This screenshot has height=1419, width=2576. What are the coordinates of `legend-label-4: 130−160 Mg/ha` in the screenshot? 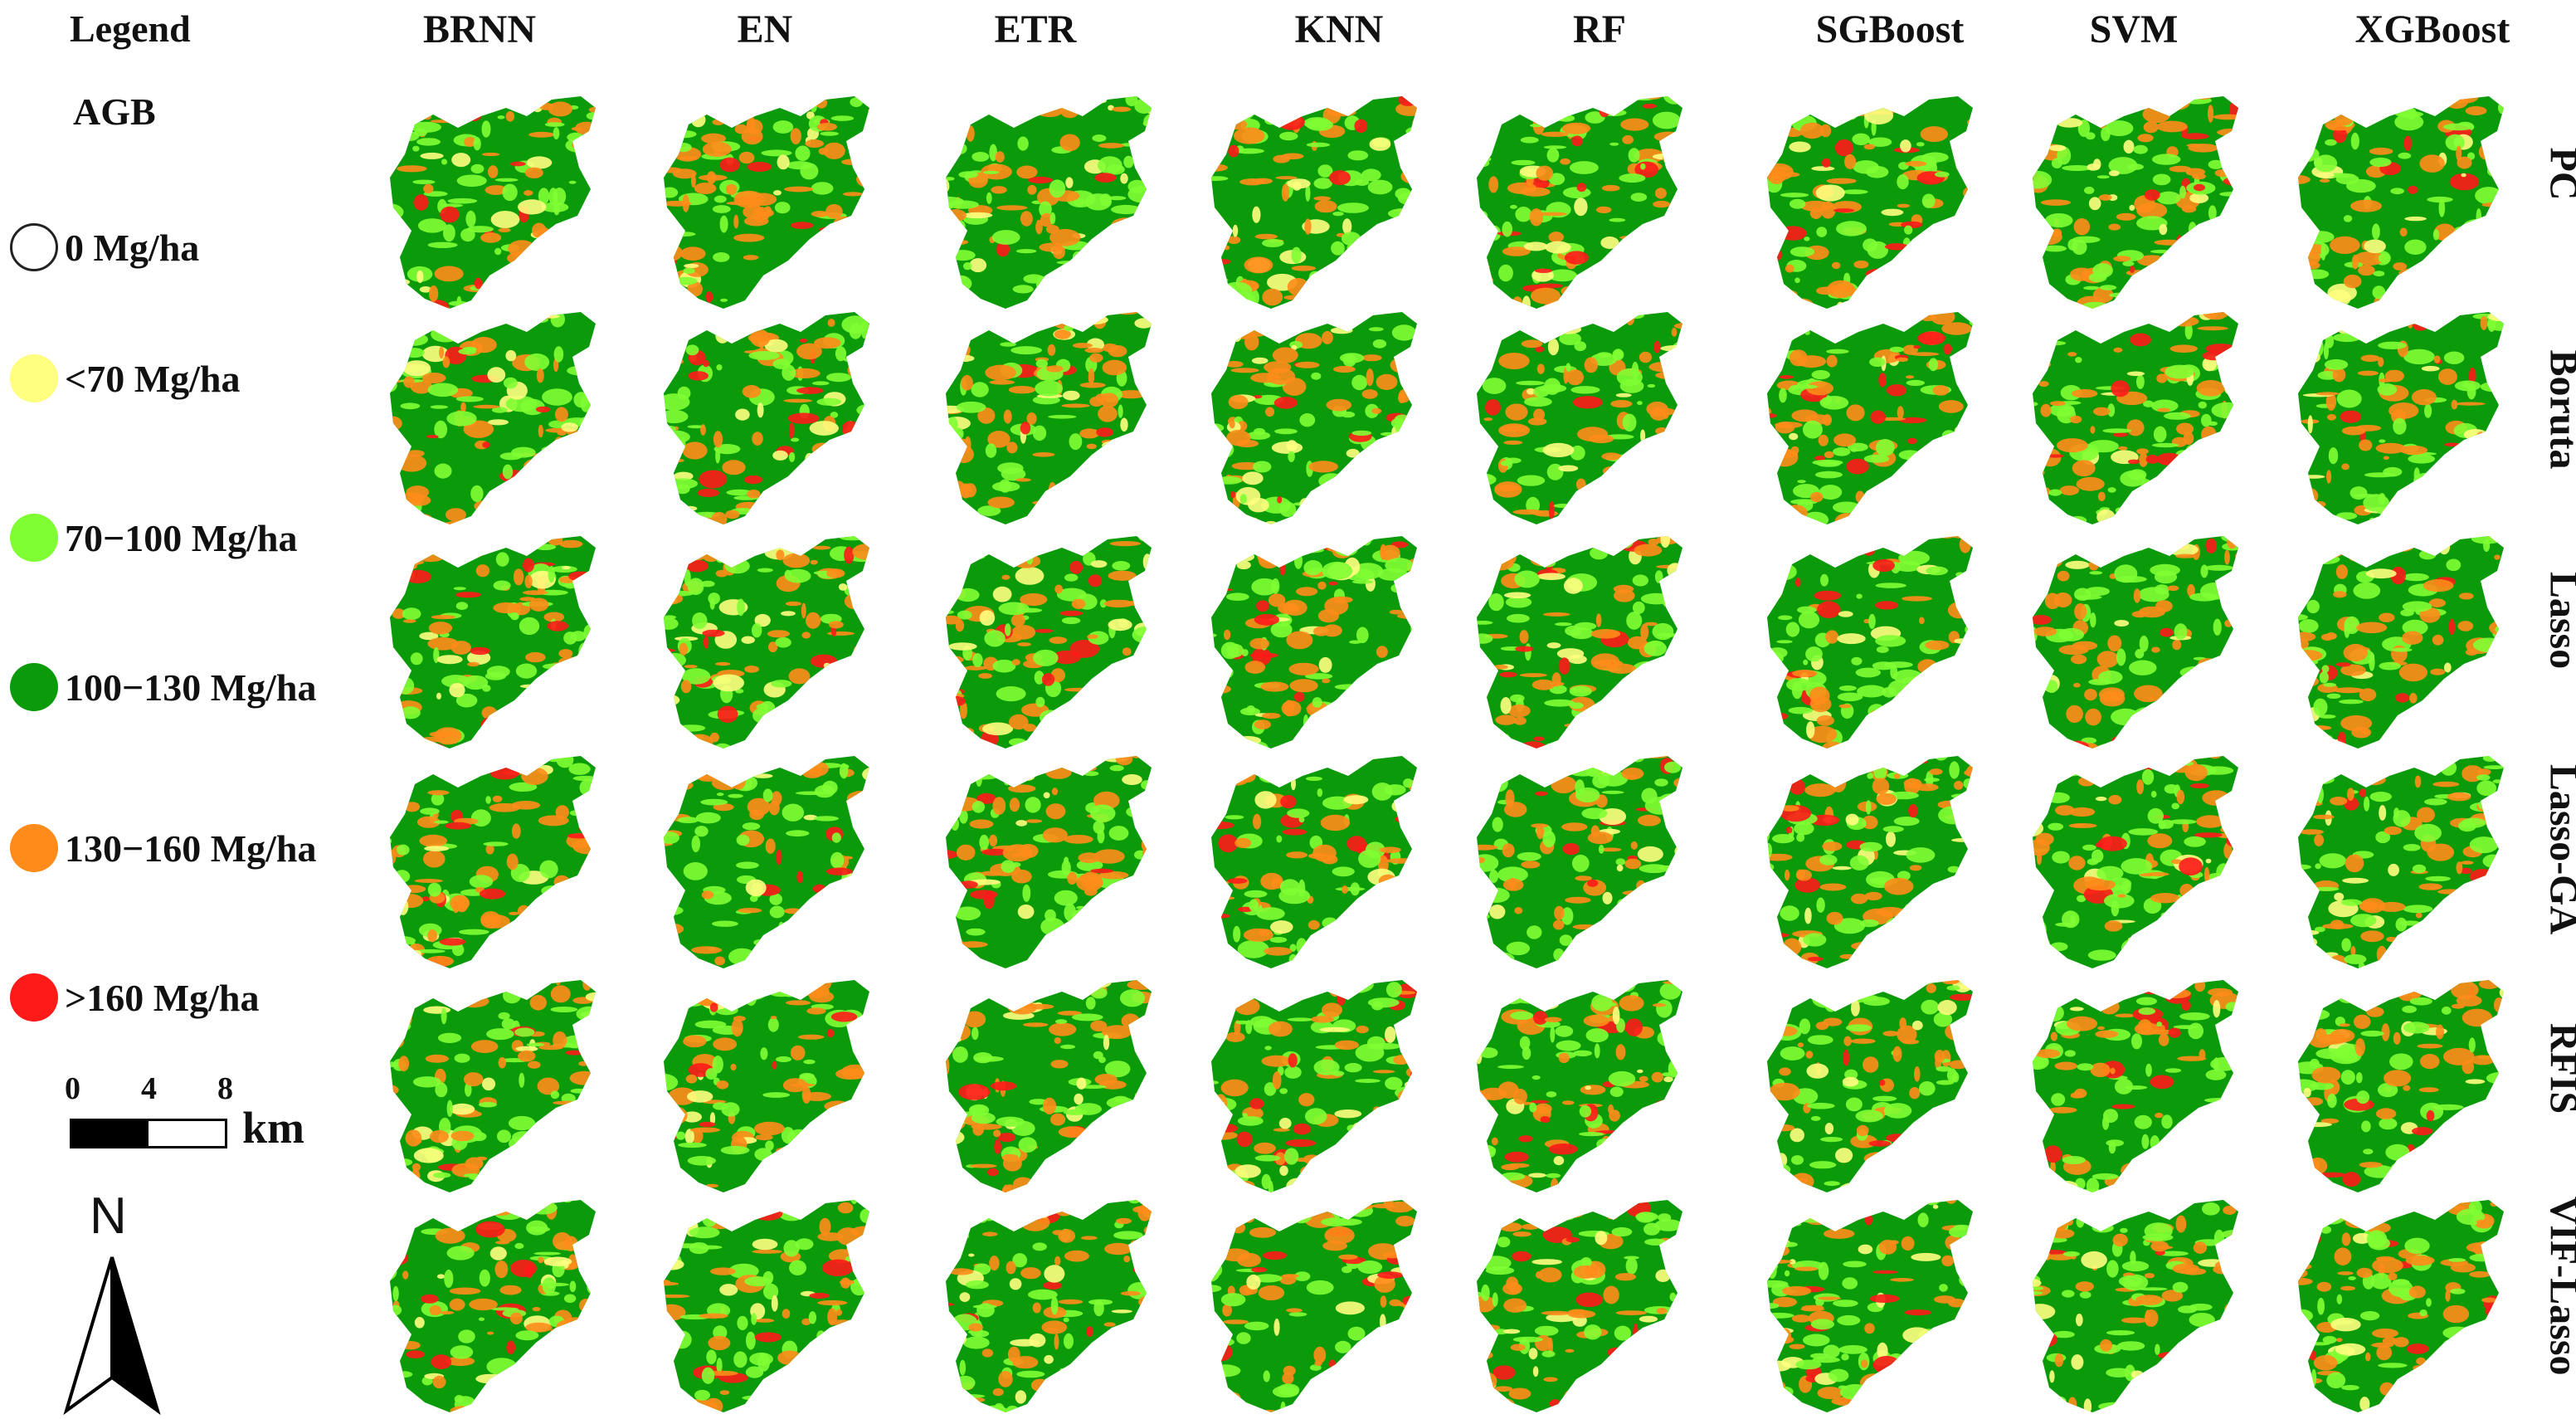 It's located at (191, 849).